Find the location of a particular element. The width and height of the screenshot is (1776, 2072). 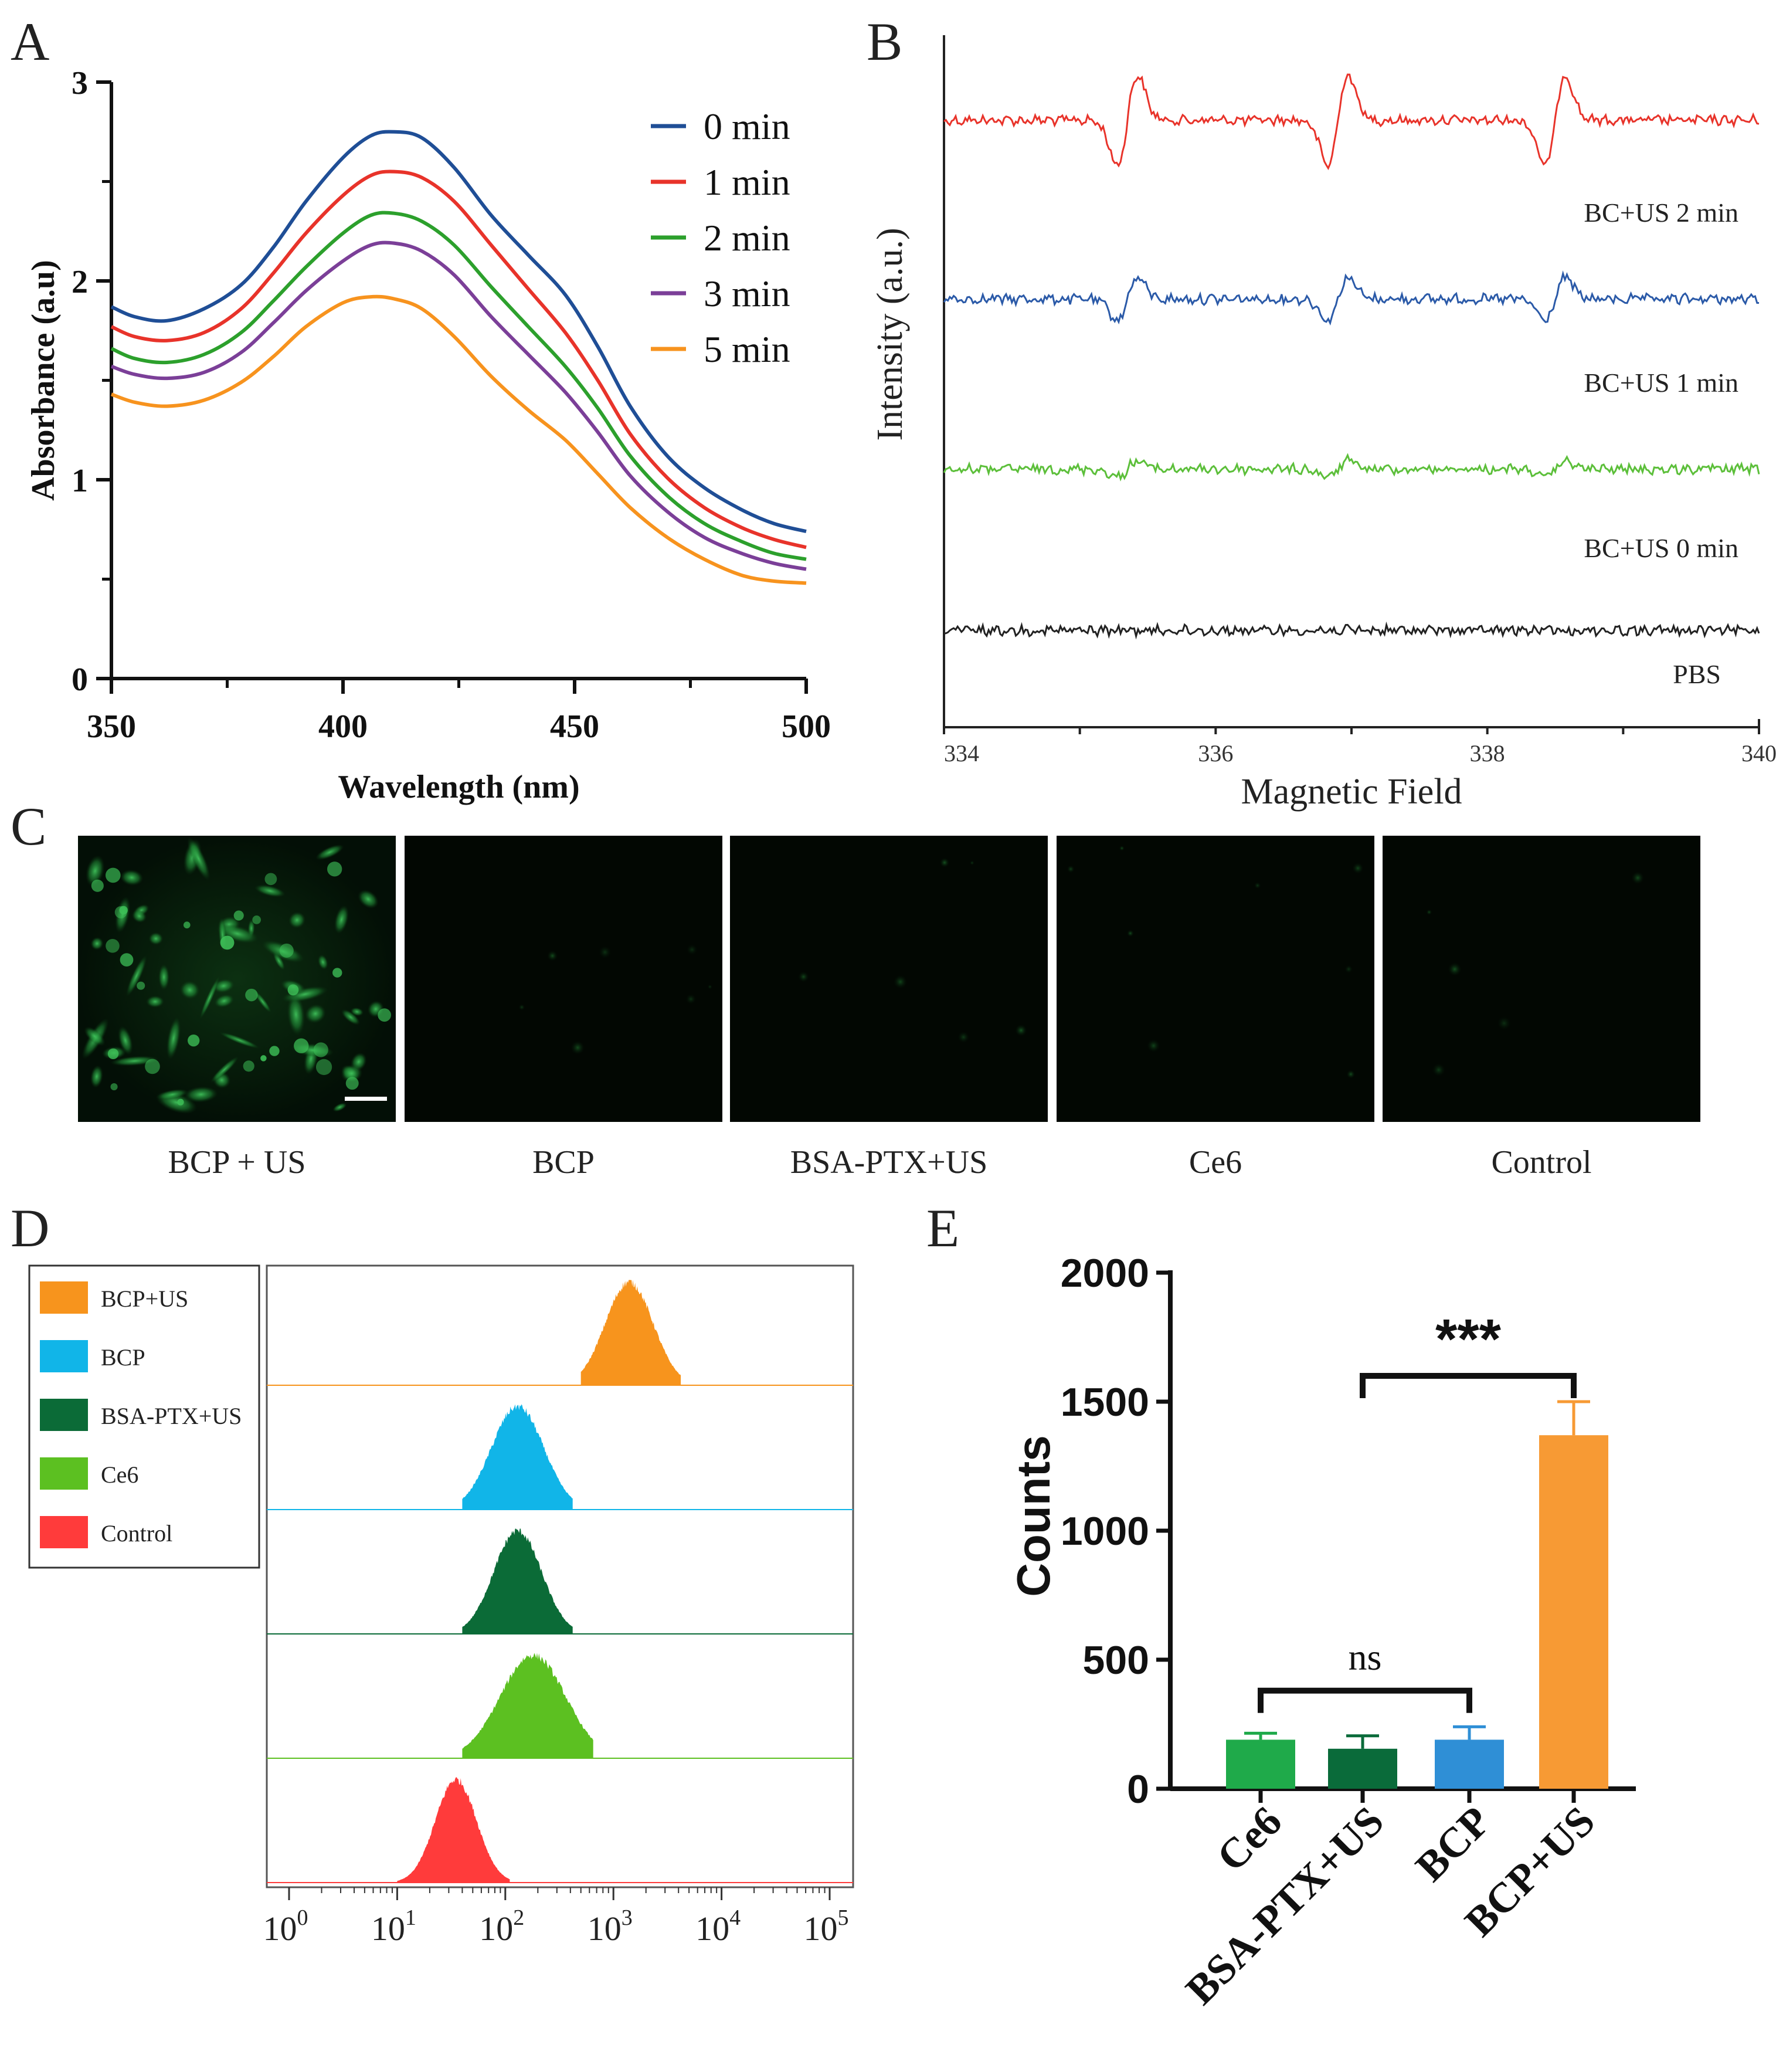

flow-x-tick-label: 10² is located at coordinates (502, 1926).